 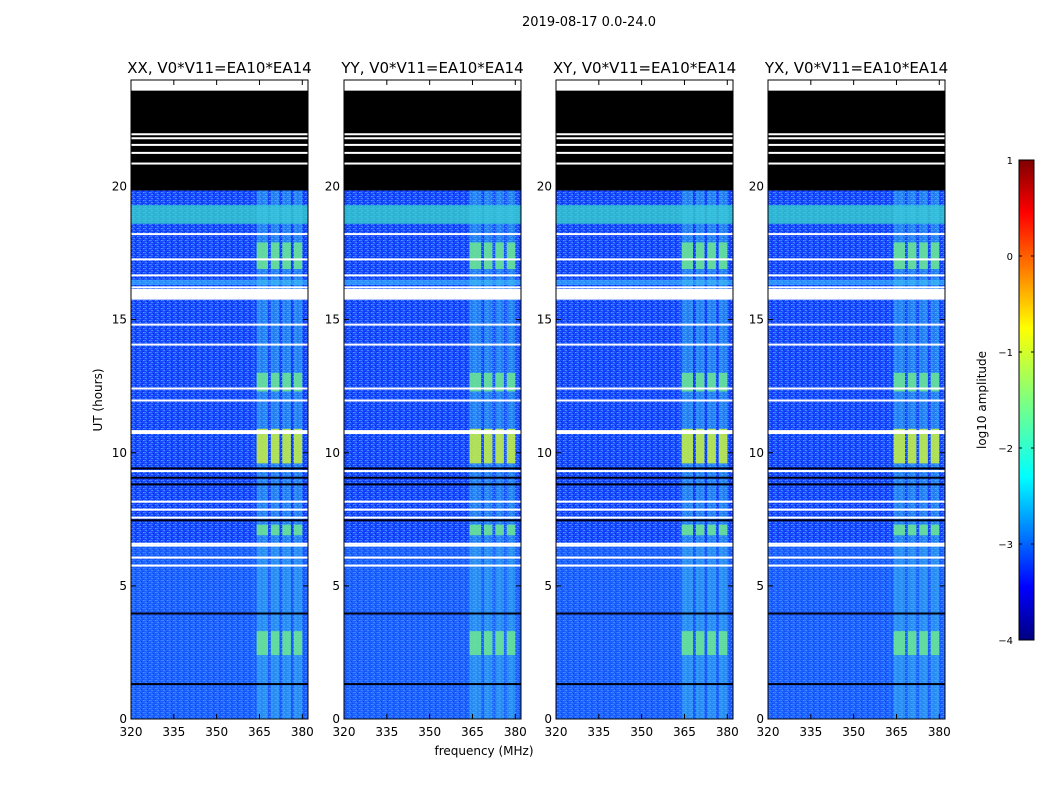 I want to click on y-tick-label: 0, so click(x=123, y=719).